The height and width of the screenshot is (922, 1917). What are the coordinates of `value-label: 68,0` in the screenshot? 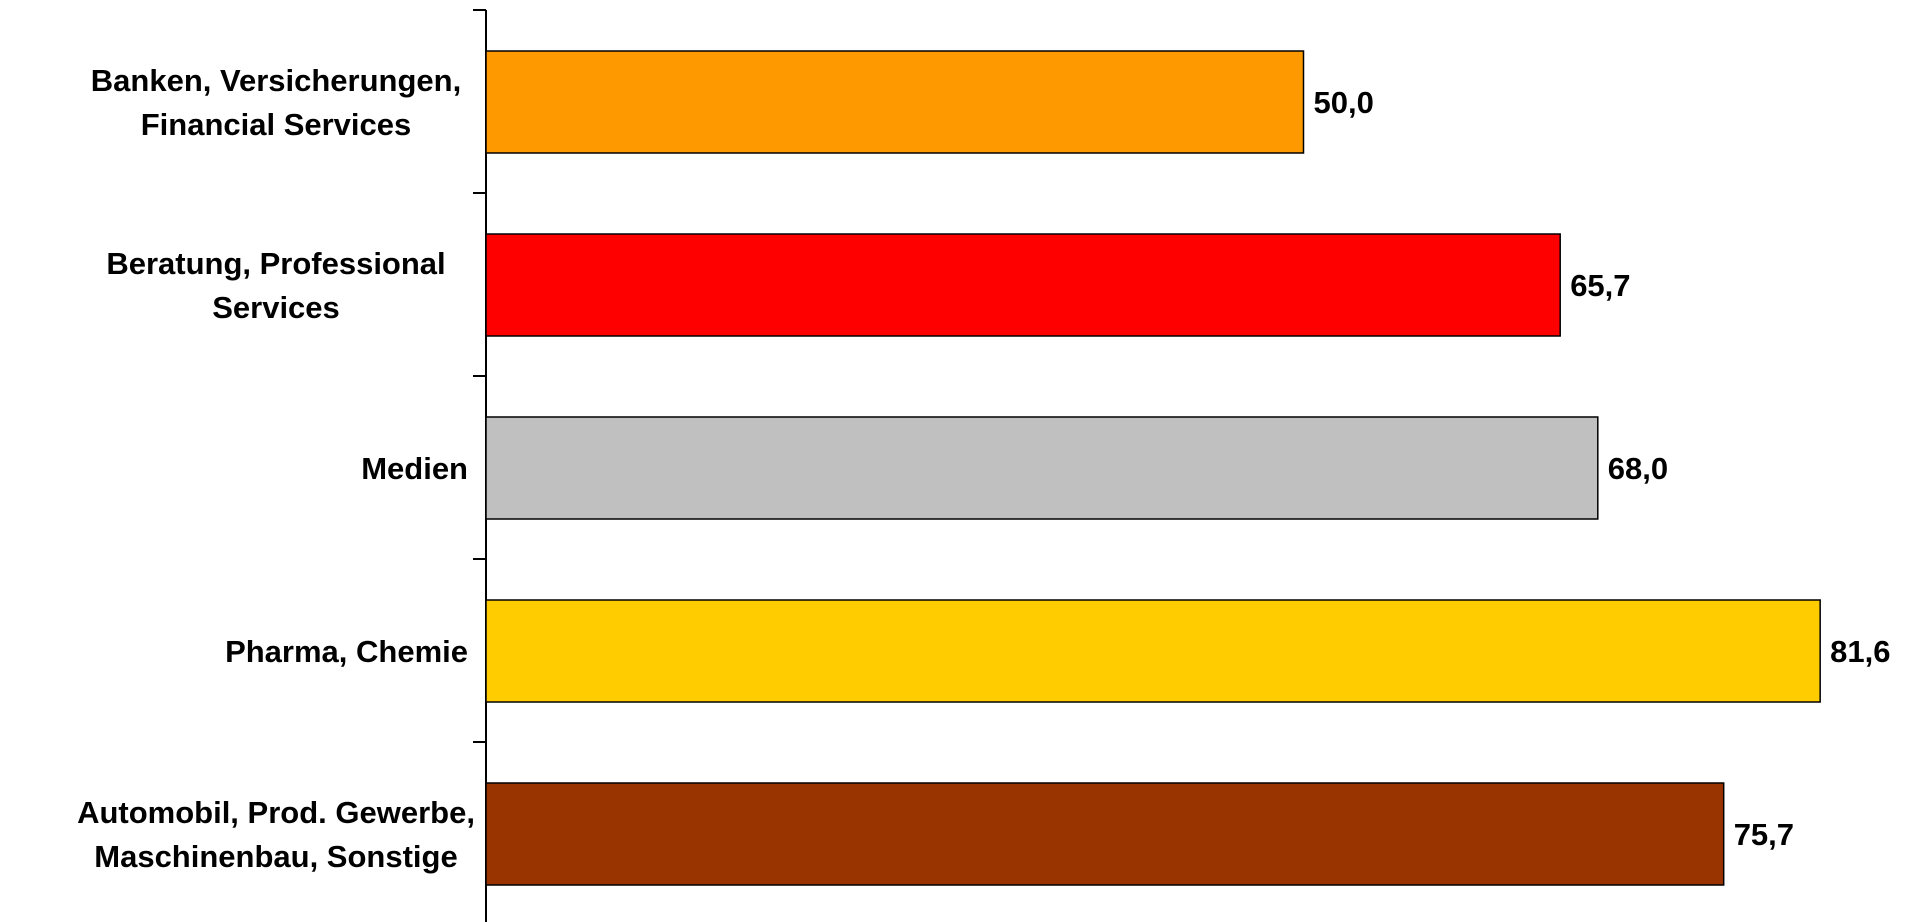 It's located at (1638, 468).